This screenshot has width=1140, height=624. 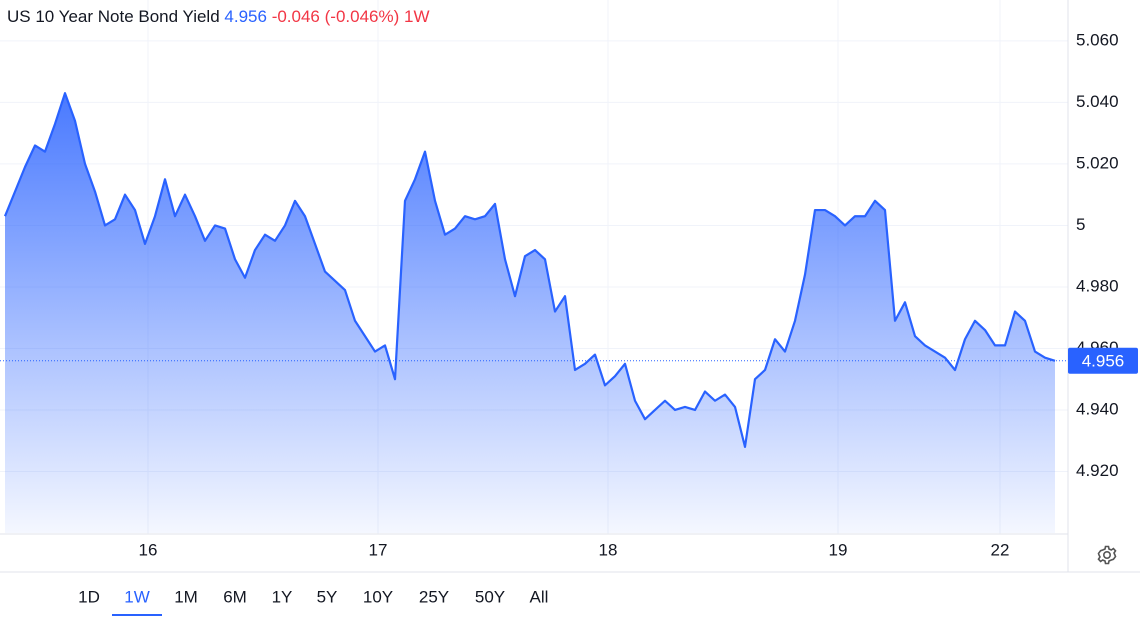 I want to click on period: 1W, so click(x=417, y=16).